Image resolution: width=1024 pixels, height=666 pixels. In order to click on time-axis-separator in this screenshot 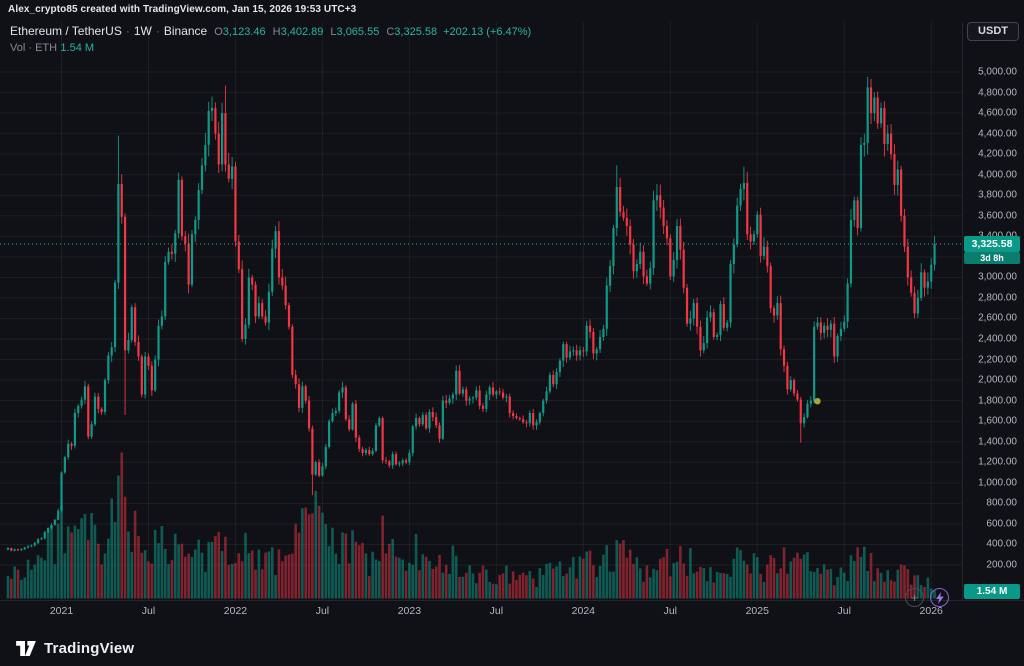, I will do `click(512, 600)`.